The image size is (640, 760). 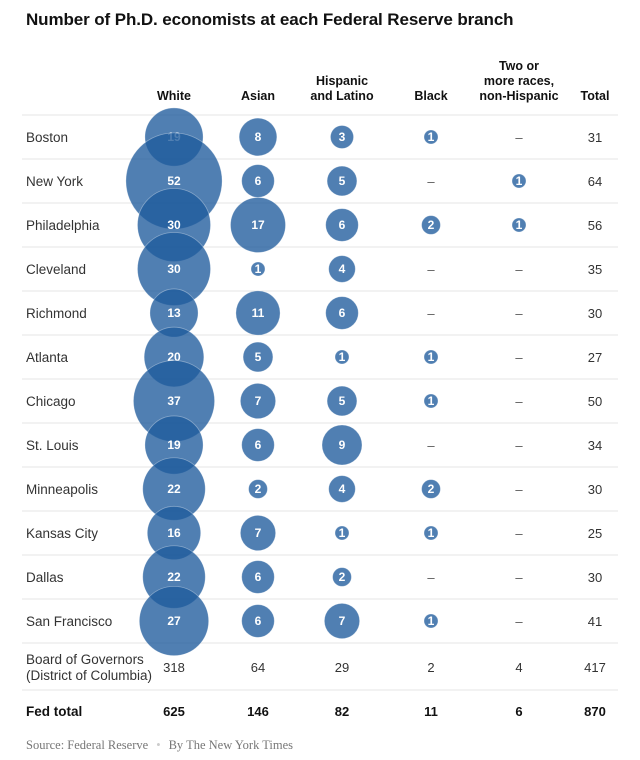 What do you see at coordinates (87, 745) in the screenshot?
I see `source-text: Source: Federal Reserve` at bounding box center [87, 745].